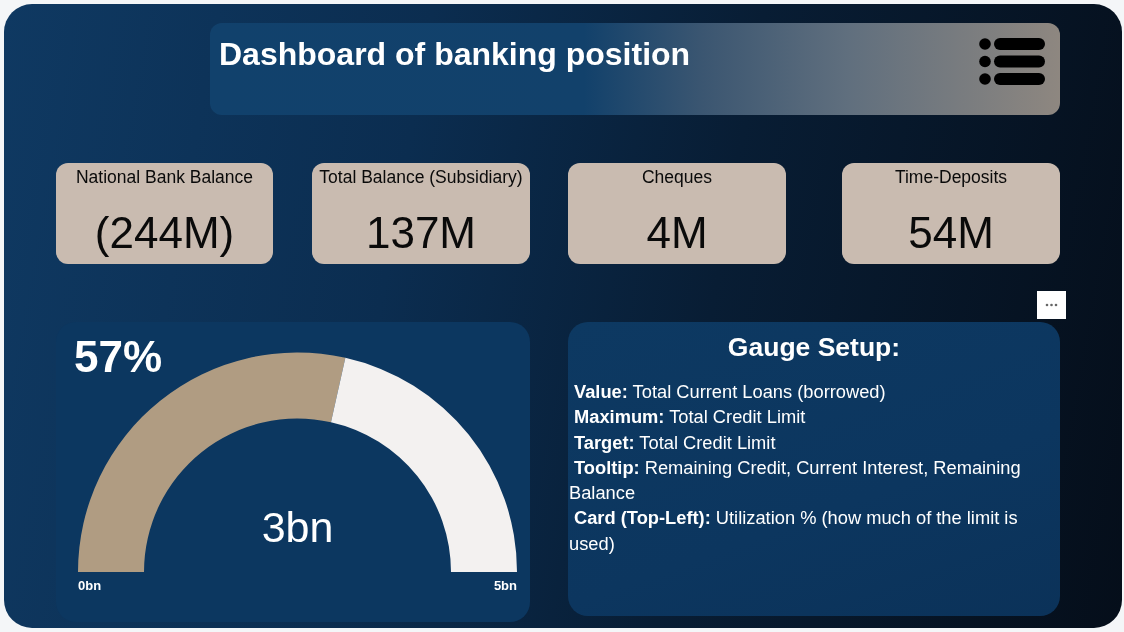 This screenshot has height=632, width=1124. I want to click on text: 0bn, so click(90, 585).